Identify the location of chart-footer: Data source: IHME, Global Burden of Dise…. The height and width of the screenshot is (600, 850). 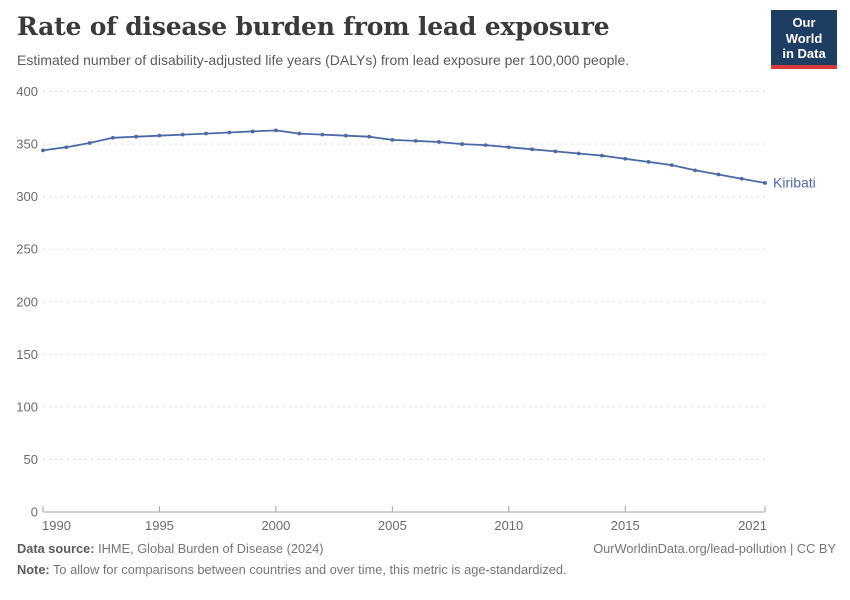
(426, 559).